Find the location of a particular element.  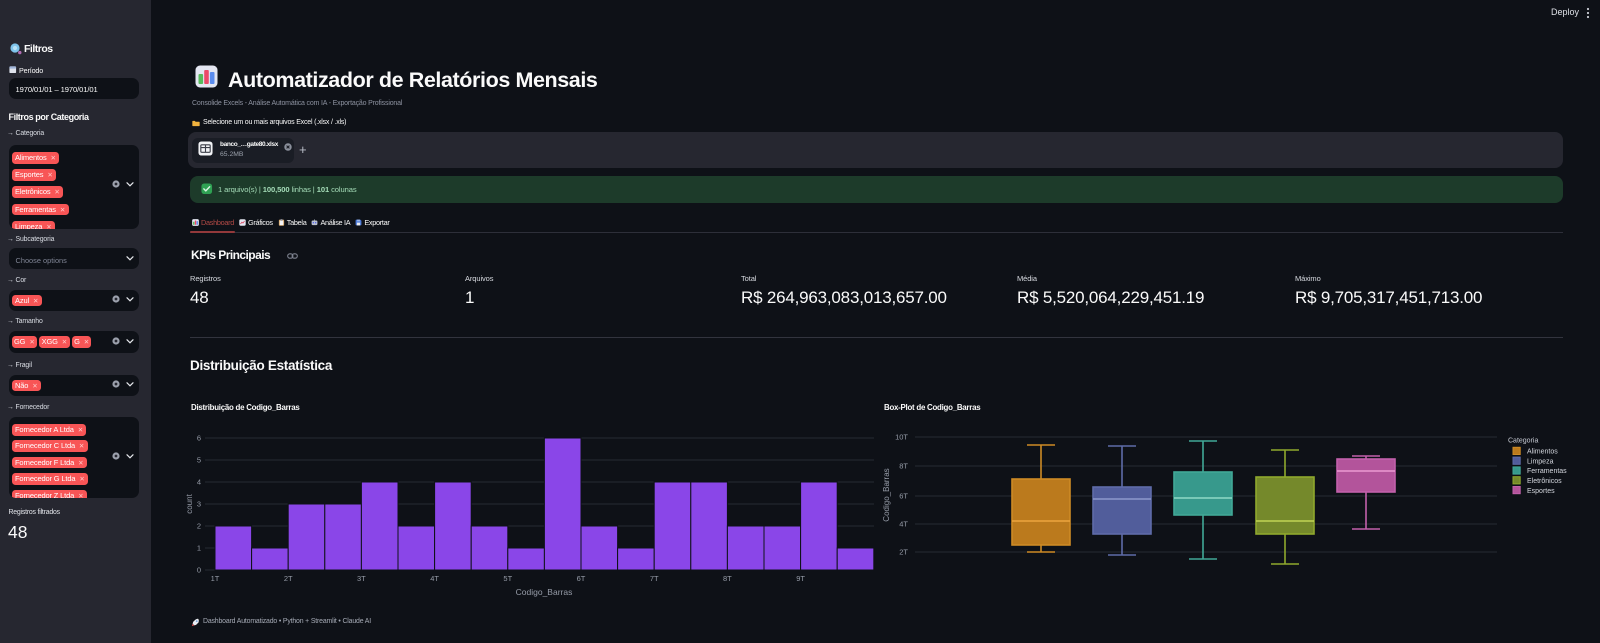

svg-text: Categoria is located at coordinates (1523, 441).